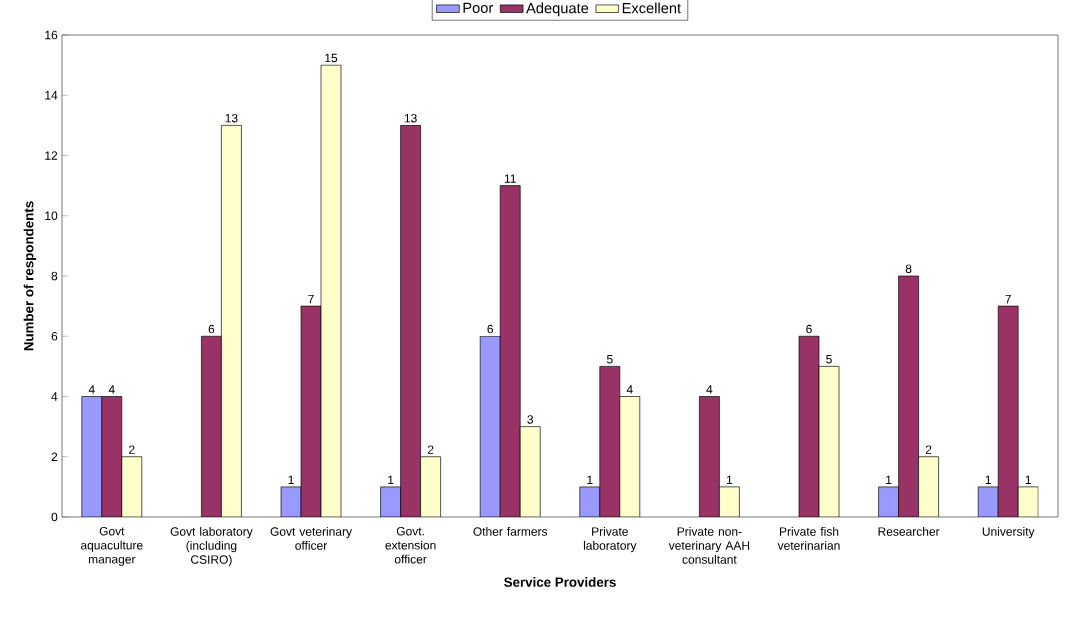 The height and width of the screenshot is (637, 1066). What do you see at coordinates (478, 8) in the screenshot?
I see `legend-label: Poor` at bounding box center [478, 8].